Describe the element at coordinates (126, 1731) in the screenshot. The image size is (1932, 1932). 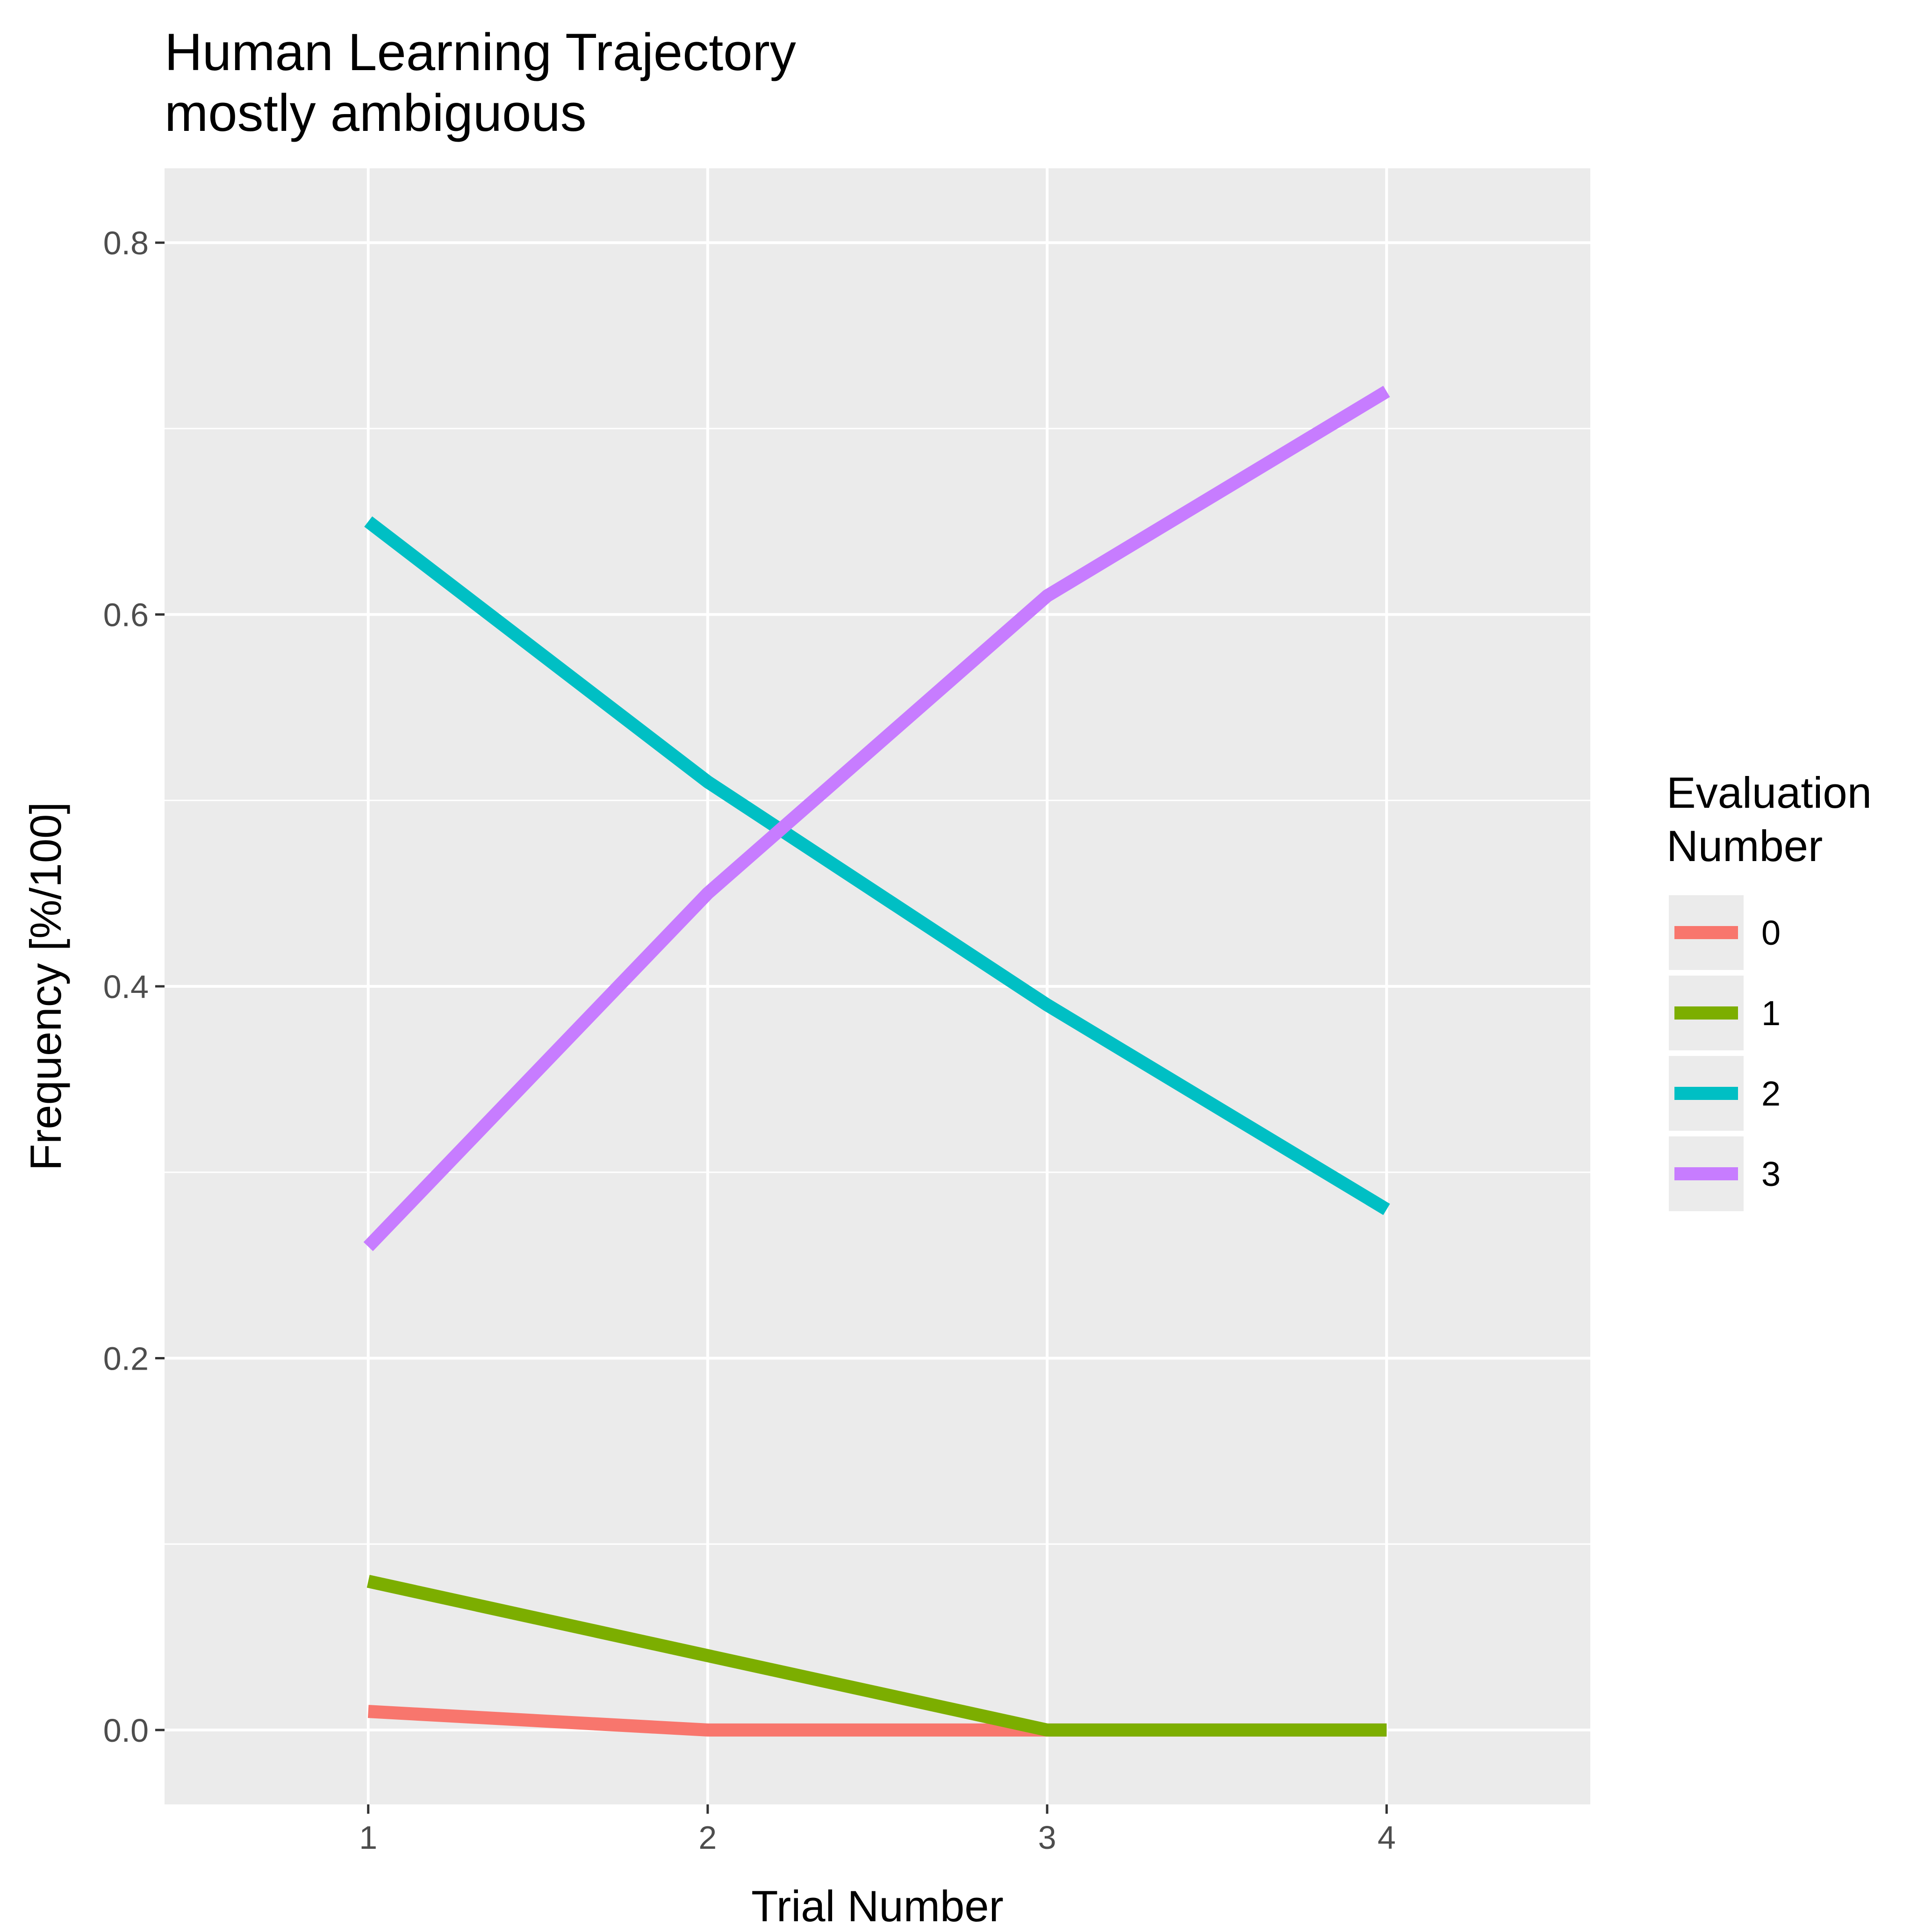
I see `y-tick-label: 0.0` at that location.